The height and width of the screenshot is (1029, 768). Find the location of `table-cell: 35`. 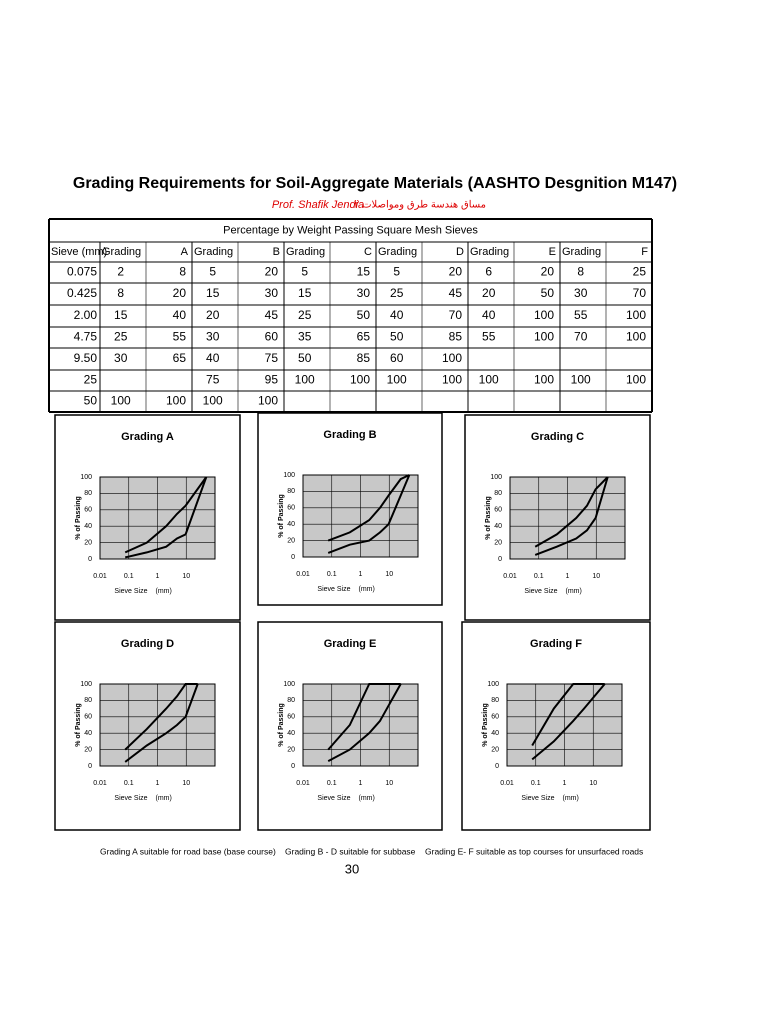

table-cell: 35 is located at coordinates (305, 337).